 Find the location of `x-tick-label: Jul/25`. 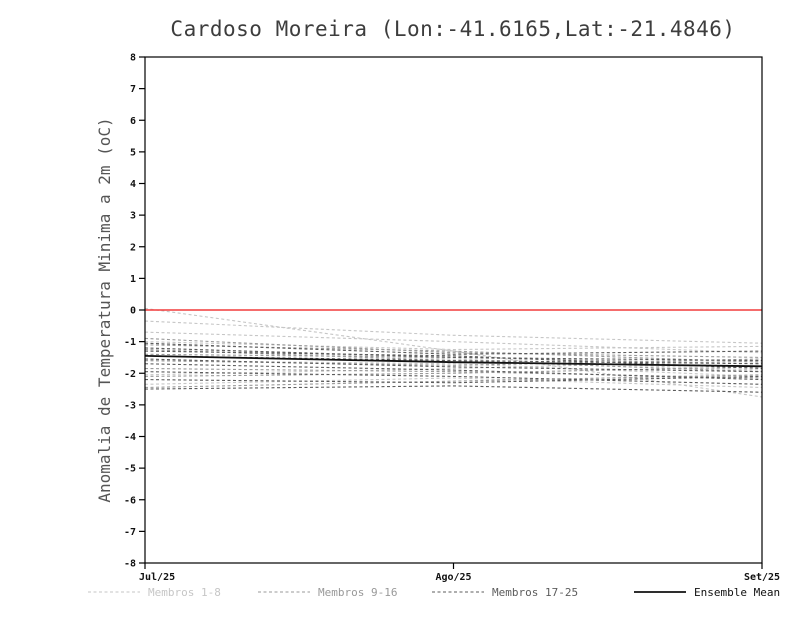

x-tick-label: Jul/25 is located at coordinates (157, 577).